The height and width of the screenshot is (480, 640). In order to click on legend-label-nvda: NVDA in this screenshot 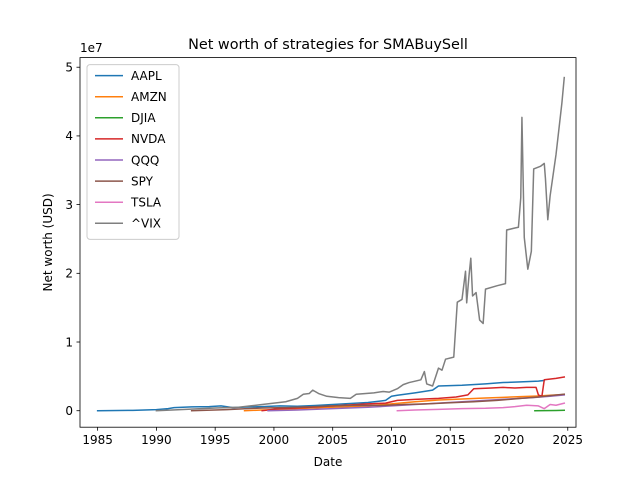, I will do `click(148, 139)`.